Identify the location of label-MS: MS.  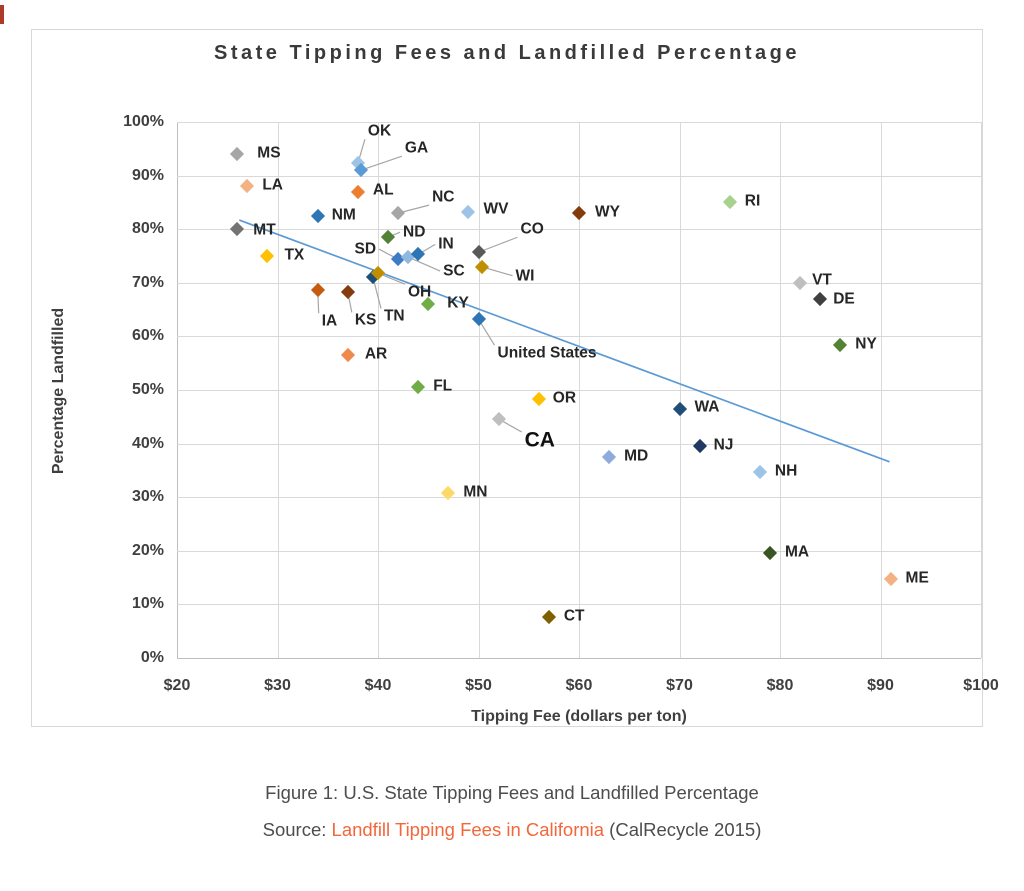
(269, 153).